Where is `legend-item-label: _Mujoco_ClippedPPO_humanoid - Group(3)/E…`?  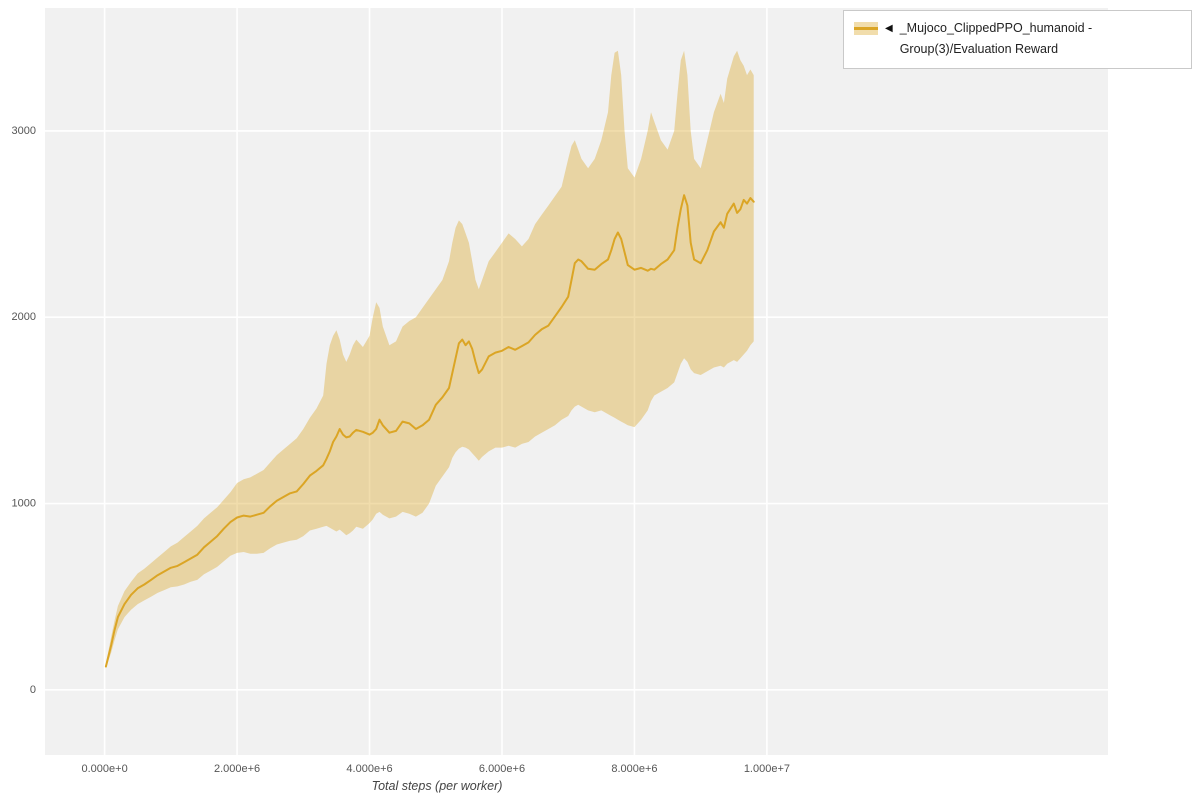 legend-item-label: _Mujoco_ClippedPPO_humanoid - Group(3)/E… is located at coordinates (996, 39).